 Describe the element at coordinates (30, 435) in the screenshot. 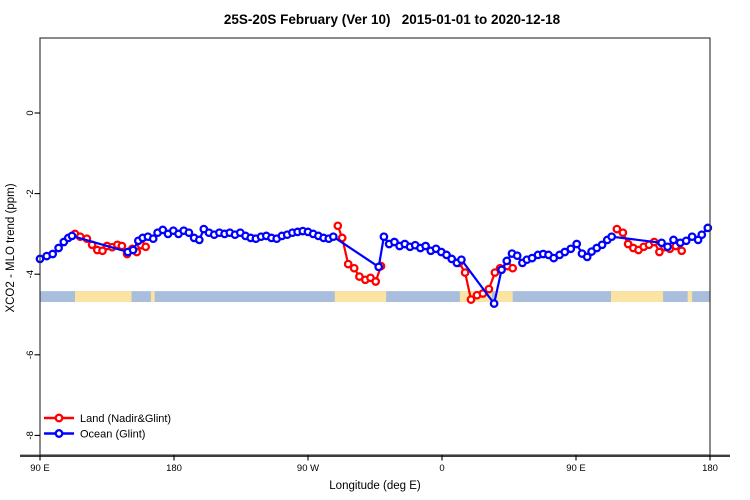

I see `y-tick-label: -8` at that location.